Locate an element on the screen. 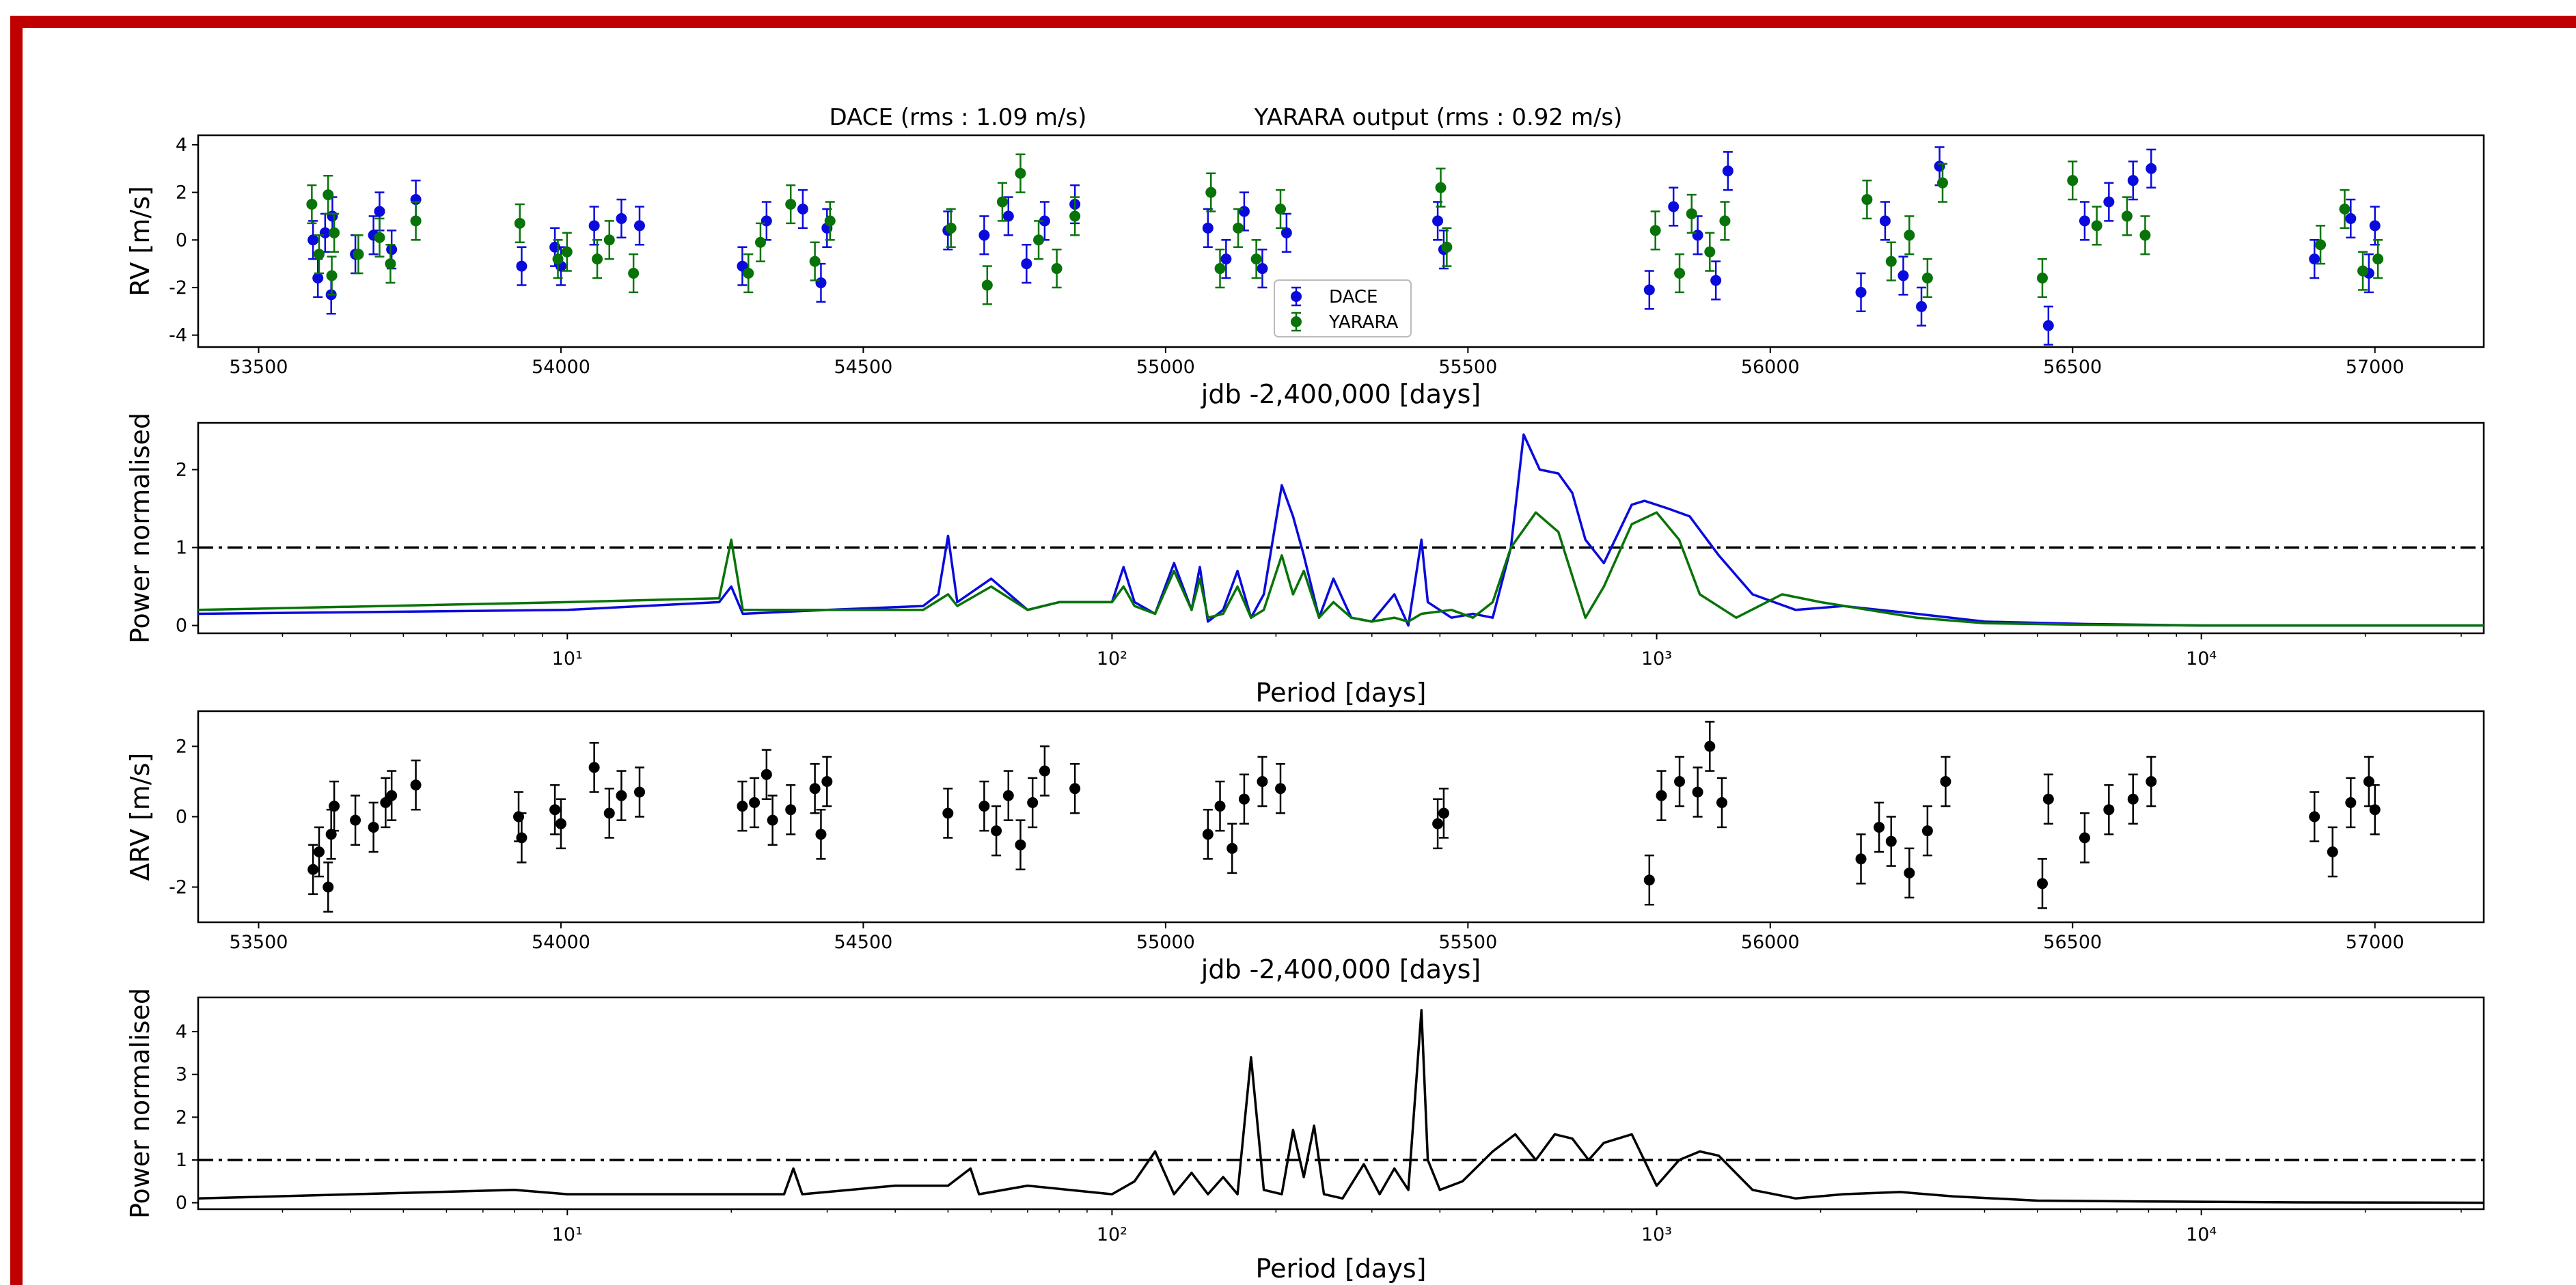  y-tick-label: 0 is located at coordinates (181, 1203).